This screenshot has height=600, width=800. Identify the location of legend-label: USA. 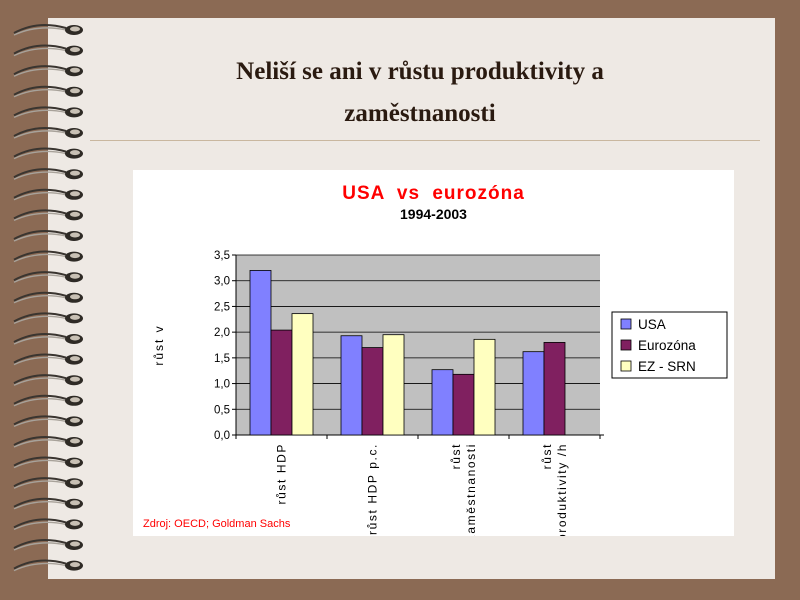
(652, 324).